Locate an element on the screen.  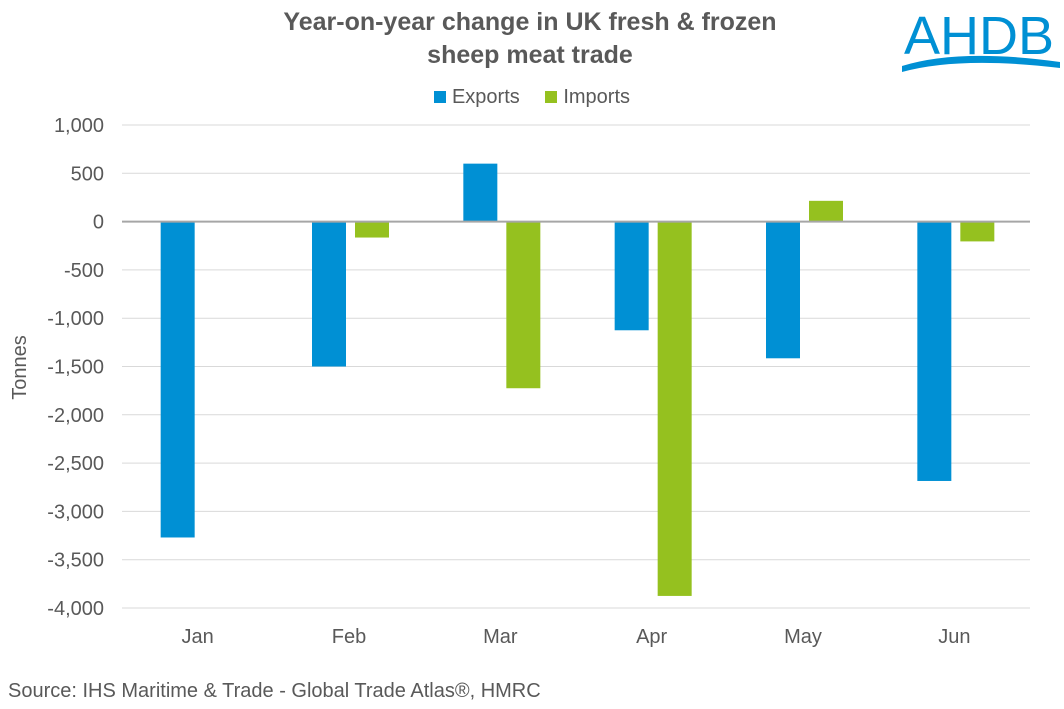
bar-exports-jun is located at coordinates (934, 351).